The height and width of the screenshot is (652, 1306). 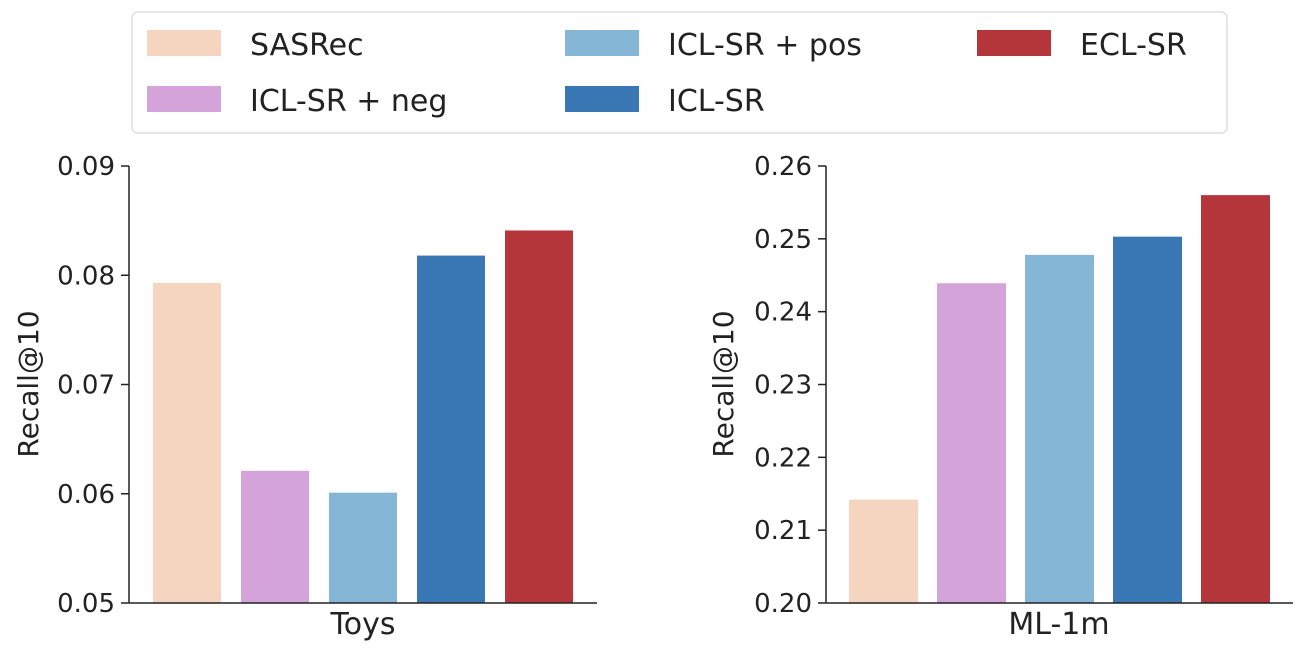 I want to click on bar-toys-sasrec, so click(x=187, y=442).